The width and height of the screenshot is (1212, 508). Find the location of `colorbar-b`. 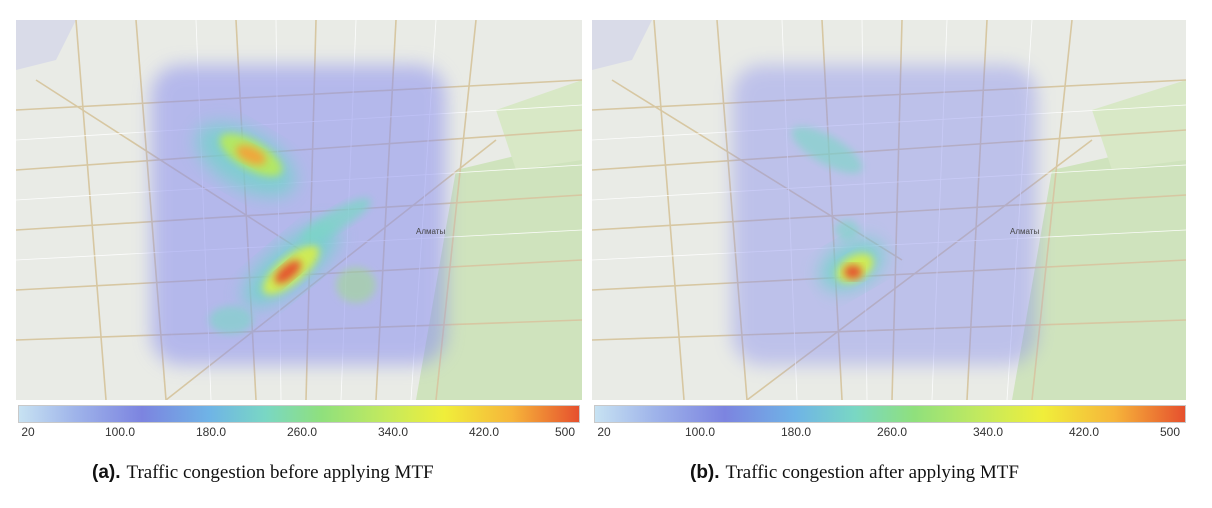

colorbar-b is located at coordinates (890, 414).